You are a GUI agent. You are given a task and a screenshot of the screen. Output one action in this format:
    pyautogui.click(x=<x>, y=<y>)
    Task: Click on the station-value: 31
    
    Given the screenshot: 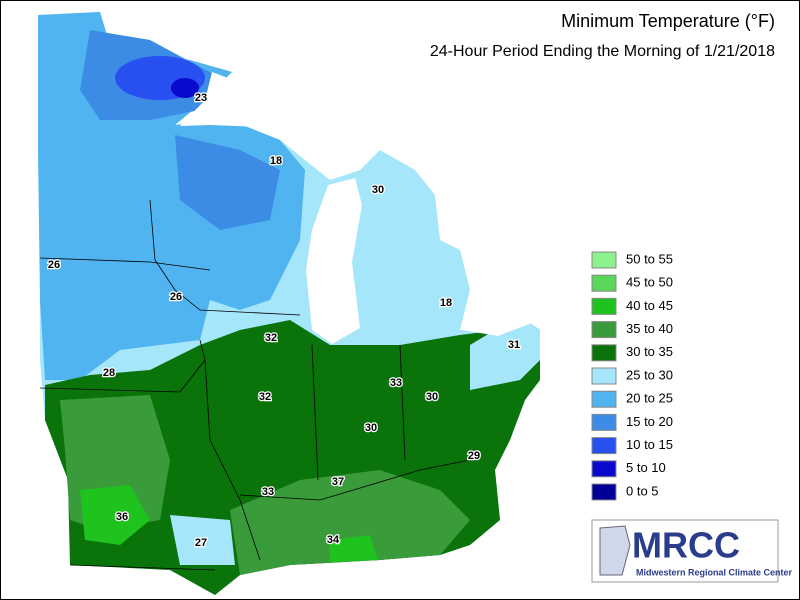 What is the action you would take?
    pyautogui.click(x=514, y=345)
    